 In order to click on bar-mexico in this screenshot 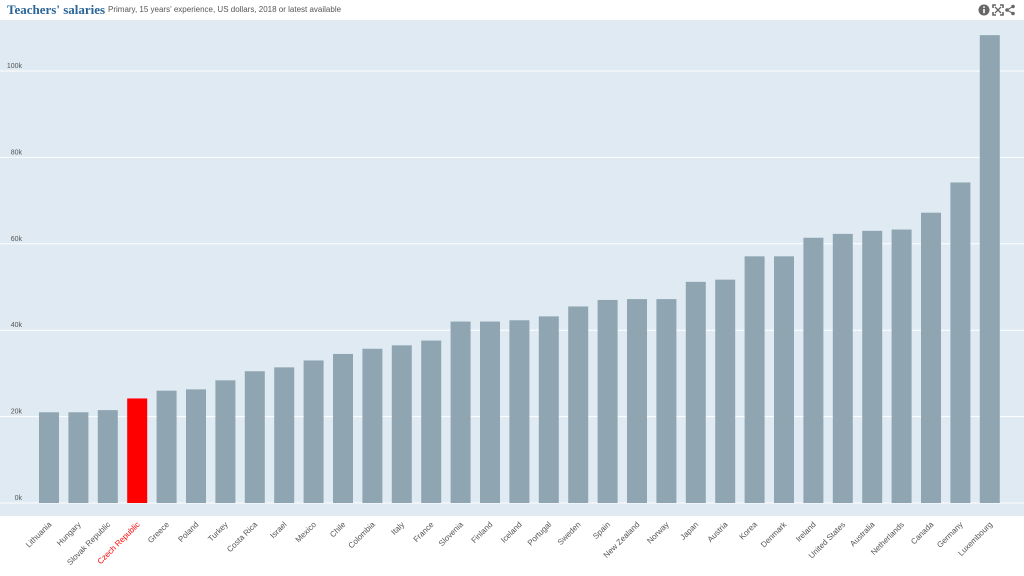, I will do `click(313, 431)`.